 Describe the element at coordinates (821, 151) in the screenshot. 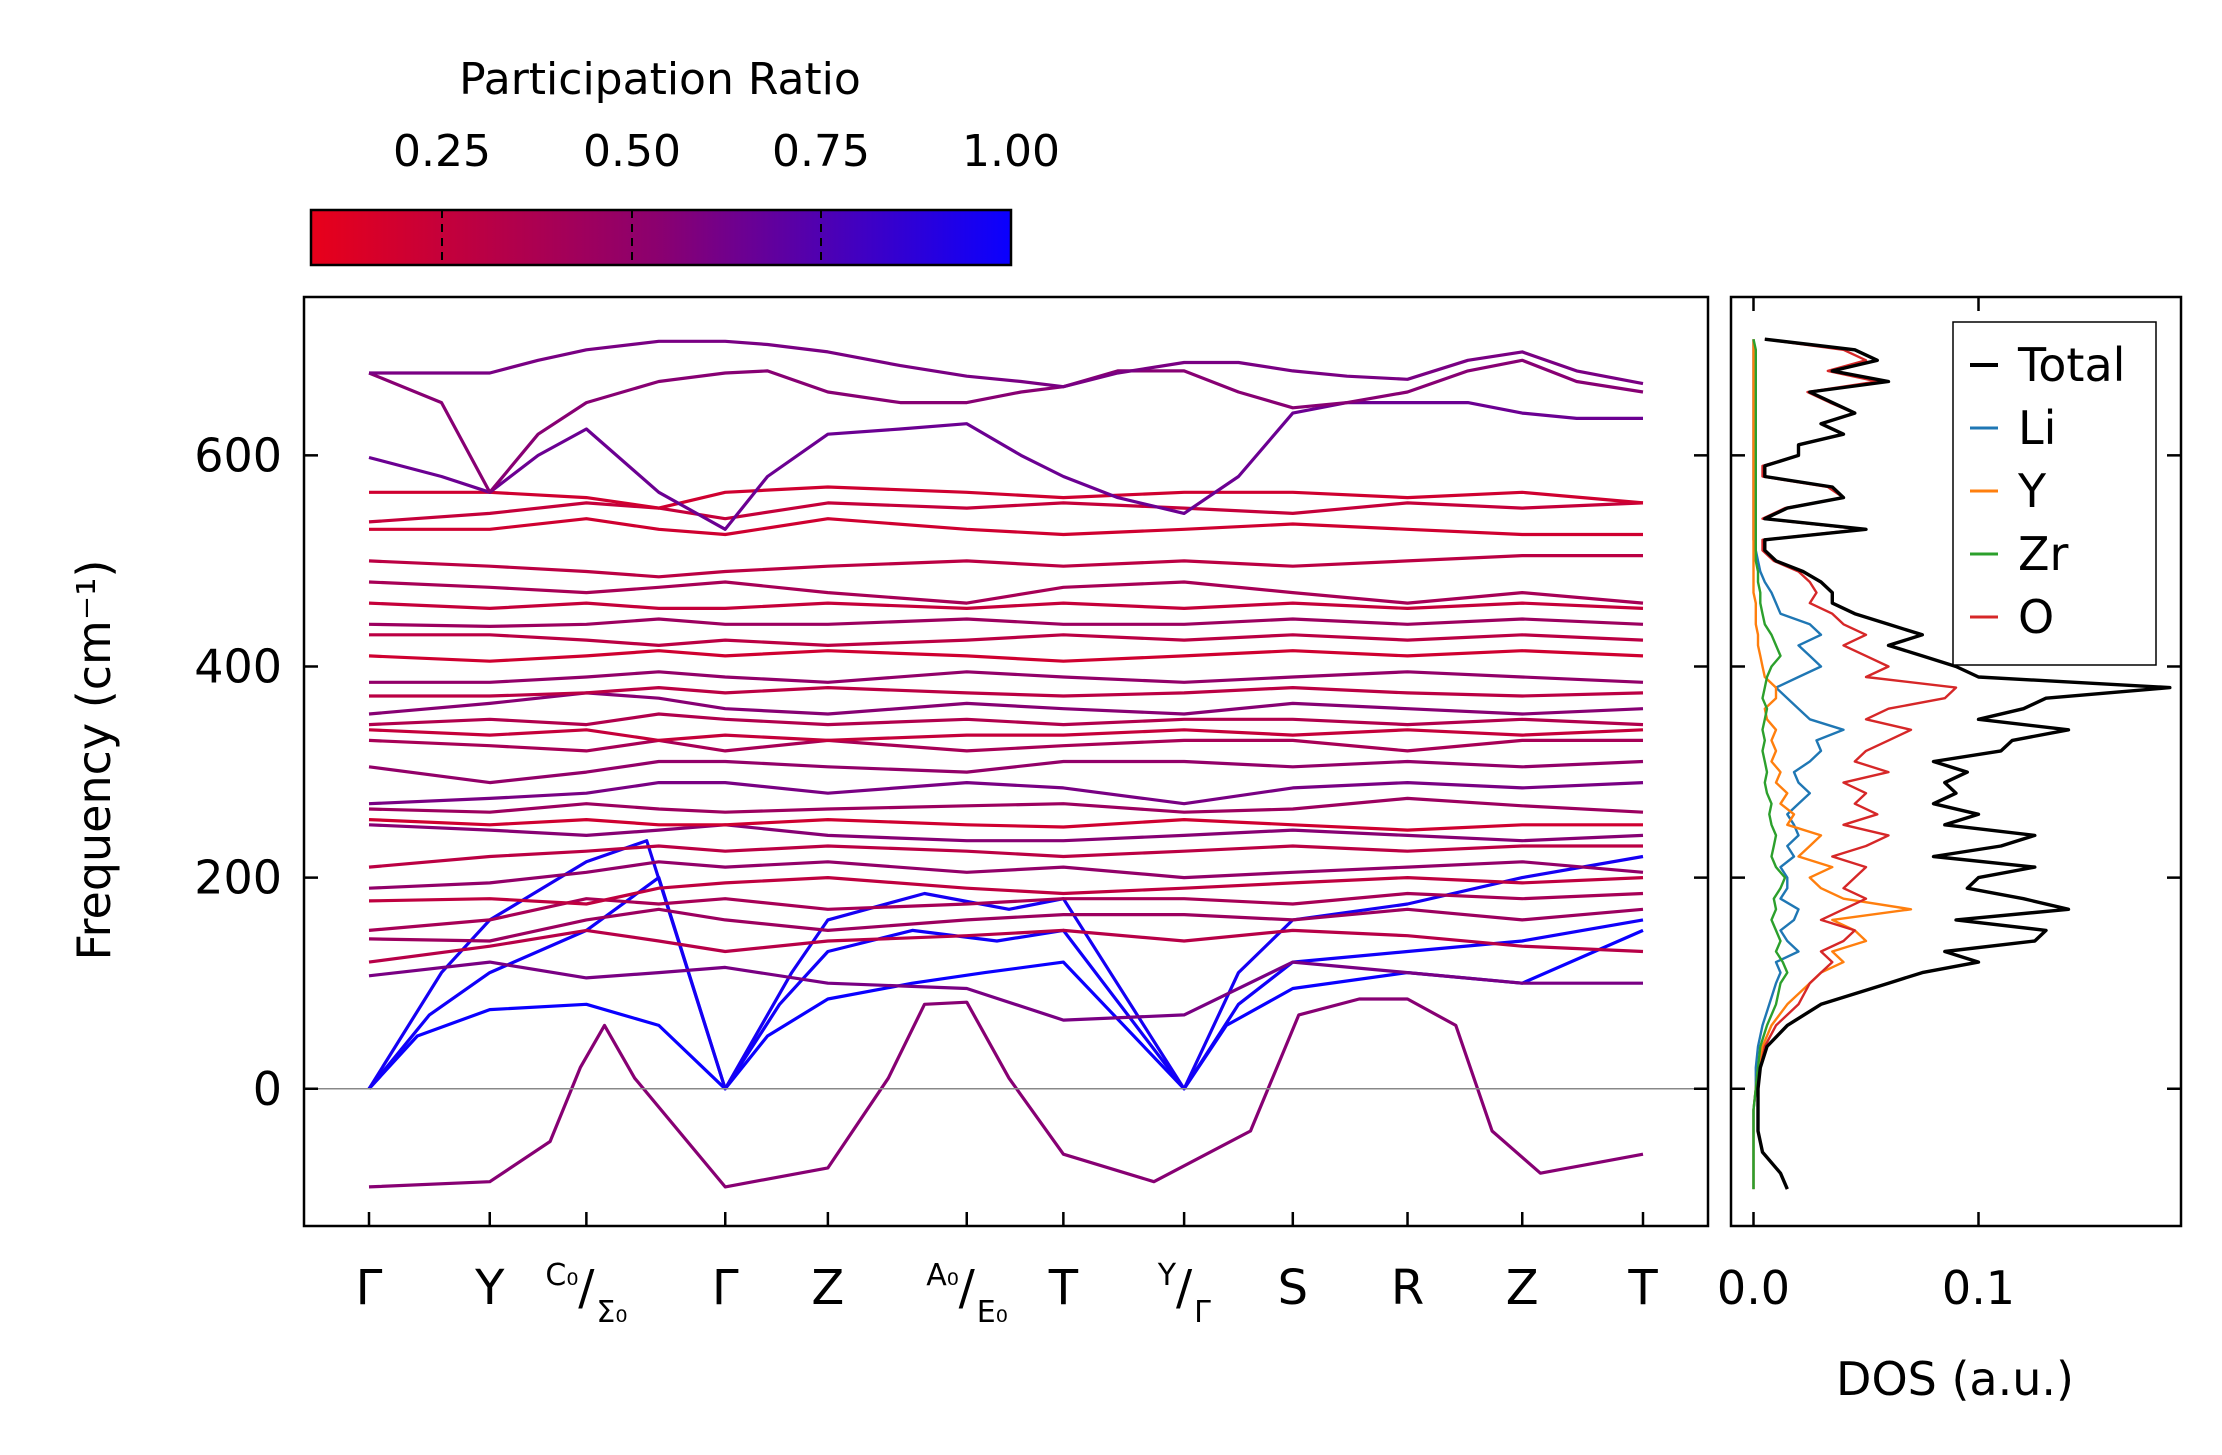

I see `colorbar-tick-label: 0.75` at that location.